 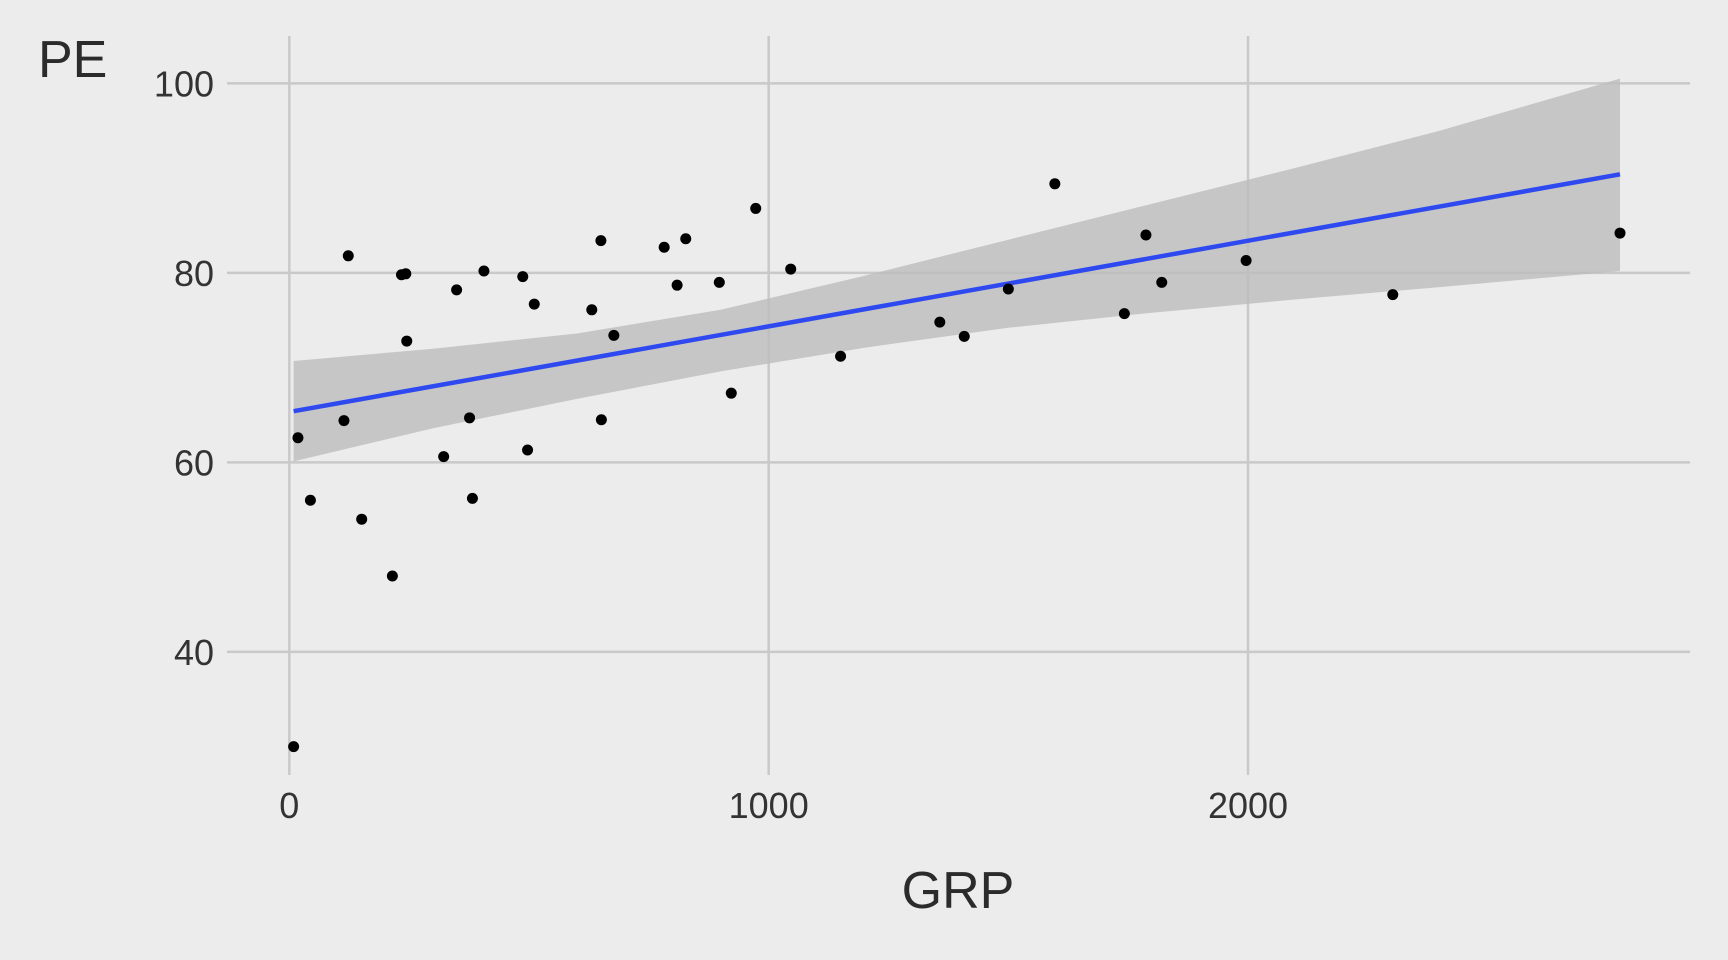 I want to click on y-tick-label: 80, so click(x=194, y=273).